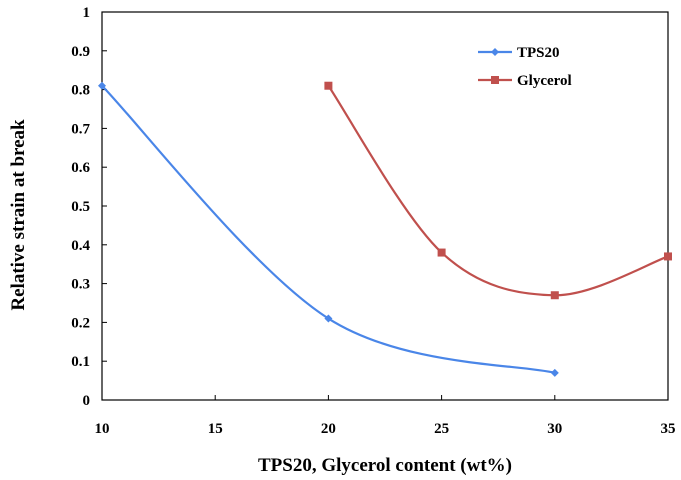 This screenshot has width=681, height=480. Describe the element at coordinates (80, 246) in the screenshot. I see `y-tick-label: 0.4` at that location.